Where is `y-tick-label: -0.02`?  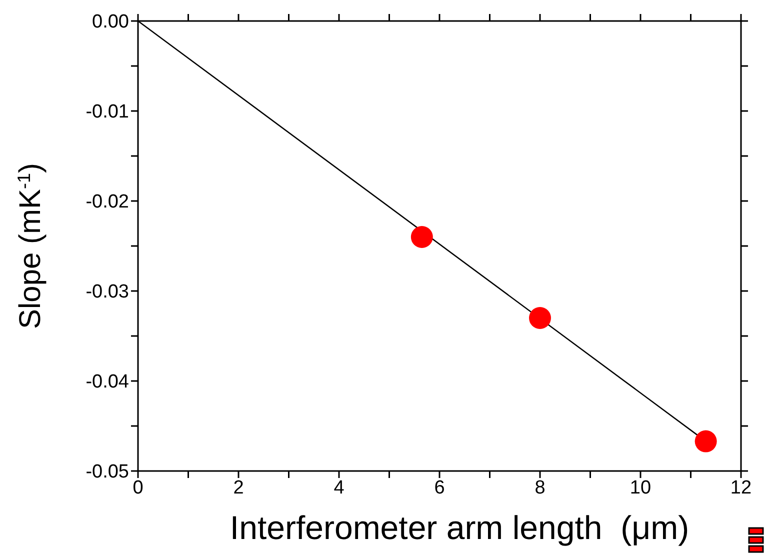 y-tick-label: -0.02 is located at coordinates (107, 202).